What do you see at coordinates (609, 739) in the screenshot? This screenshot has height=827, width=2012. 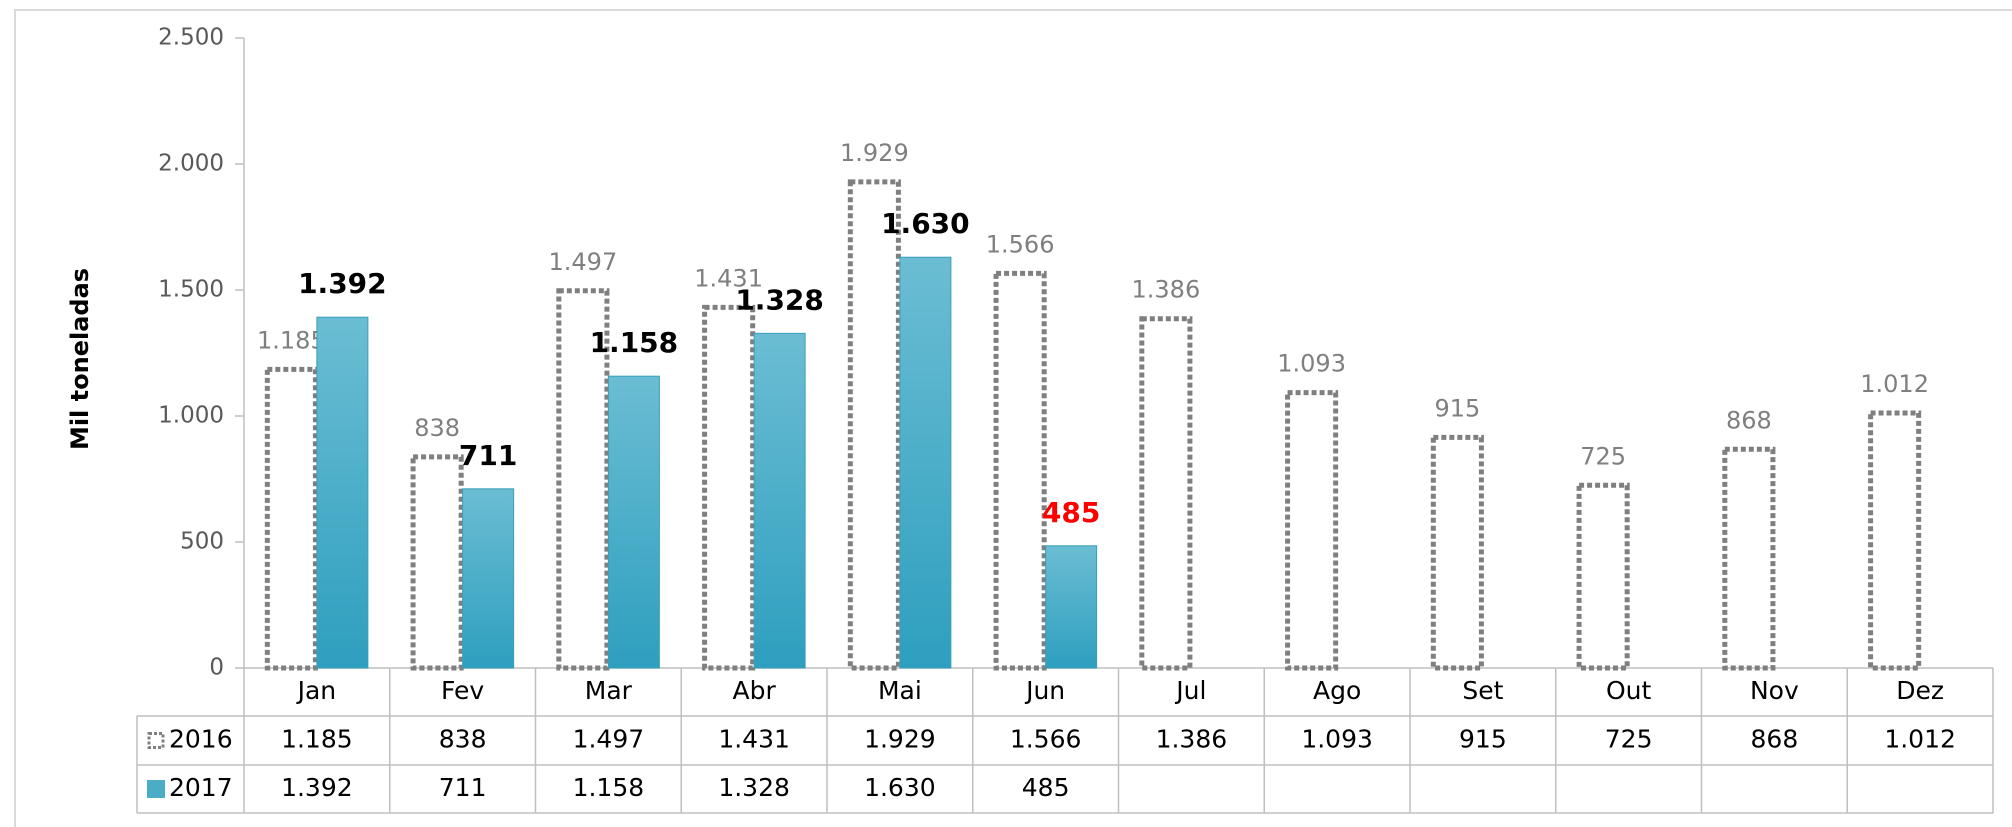 I see `table-cell: 1.497` at bounding box center [609, 739].